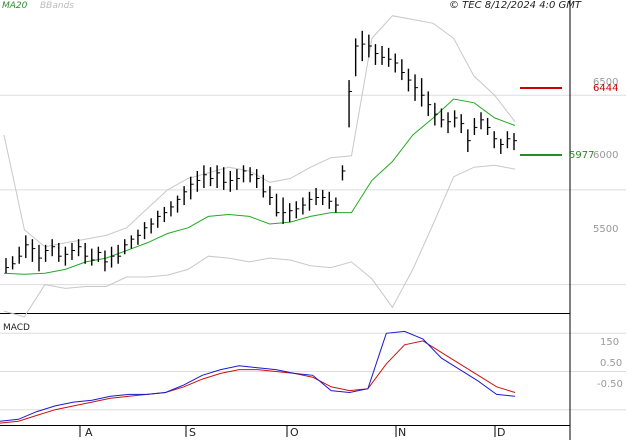 This screenshot has height=440, width=627. I want to click on support-level-label: 5977, so click(582, 155).